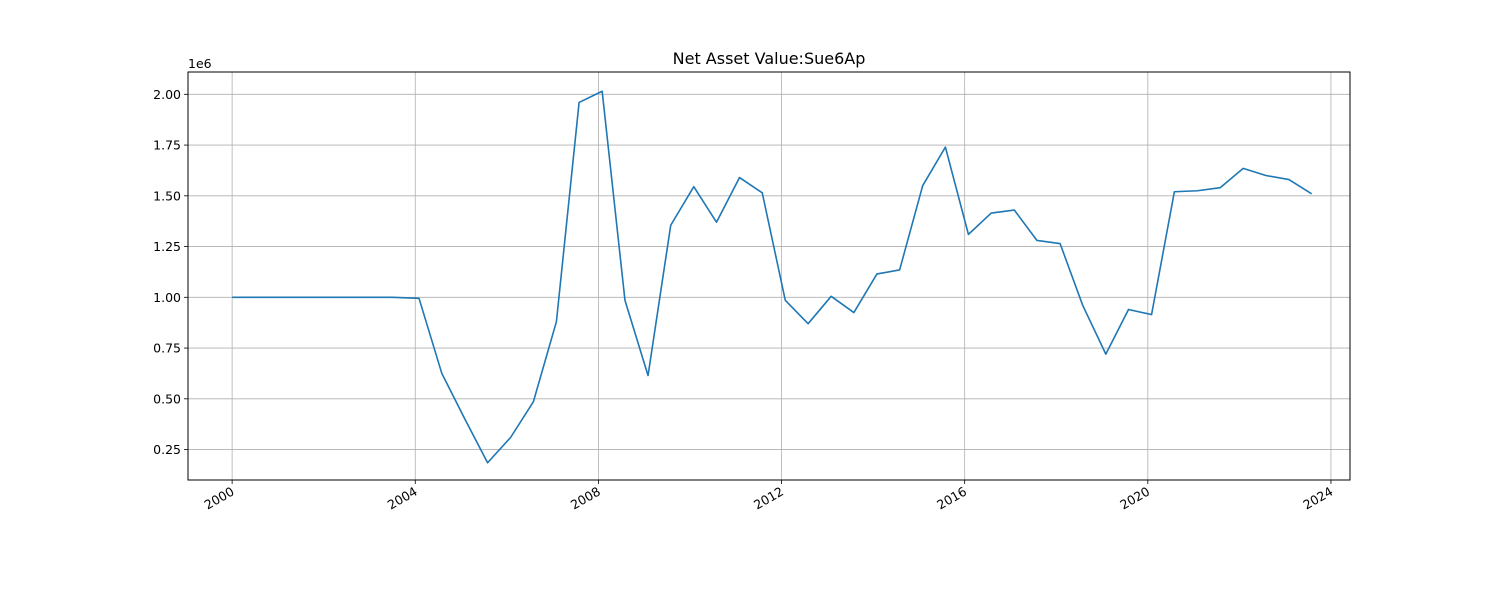 The height and width of the screenshot is (600, 1500). What do you see at coordinates (167, 94) in the screenshot?
I see `y-tick-label: 2.00` at bounding box center [167, 94].